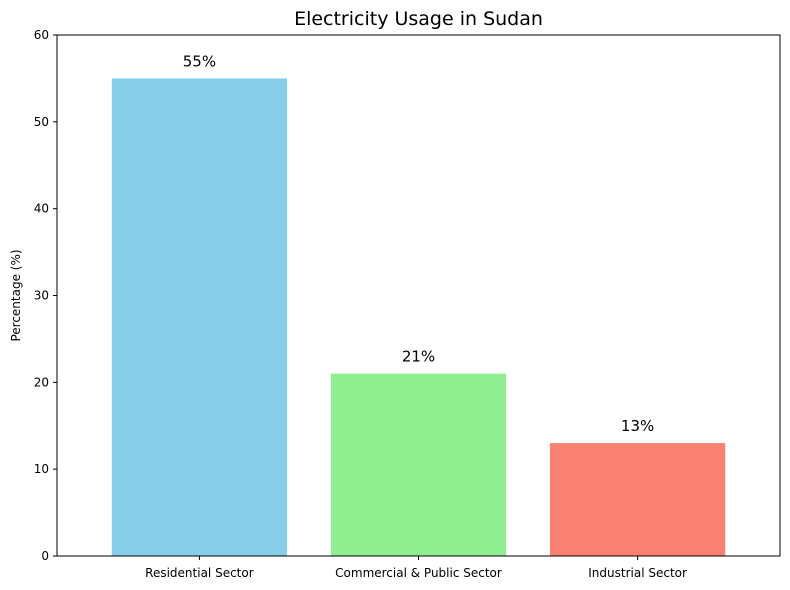 This screenshot has height=590, width=790. Describe the element at coordinates (41, 122) in the screenshot. I see `y-tick-label-5: 50` at that location.